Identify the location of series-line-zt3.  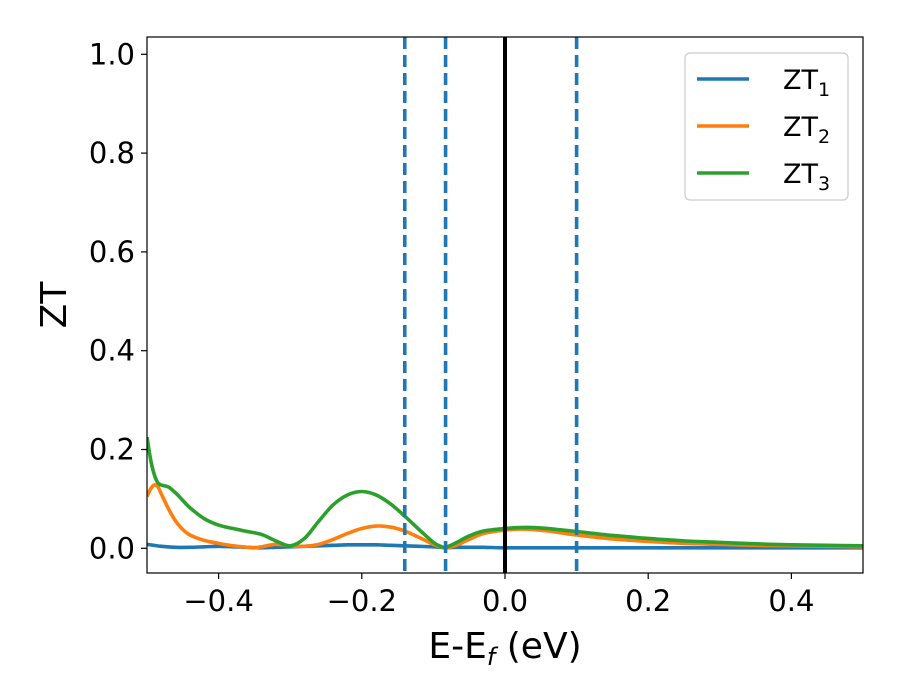
(505, 493).